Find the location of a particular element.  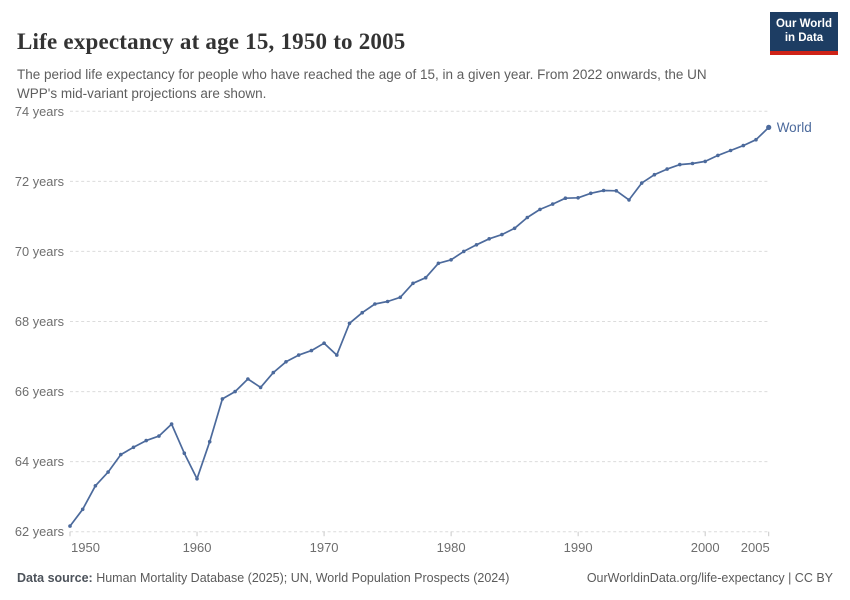

chart-title: Life expectancy at age 15, 1950 to 2005 is located at coordinates (211, 42).